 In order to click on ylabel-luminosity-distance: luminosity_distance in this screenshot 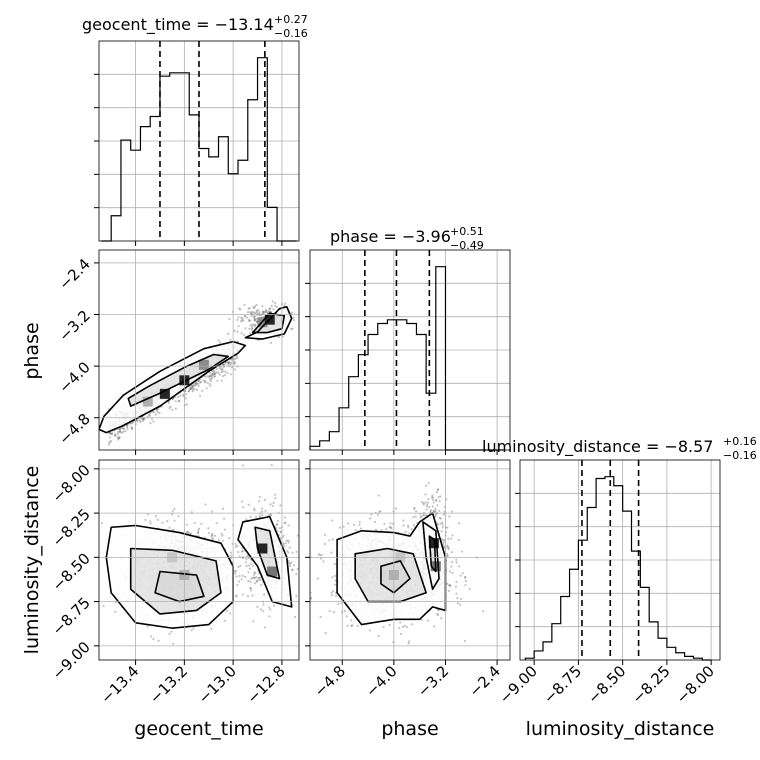, I will do `click(32, 560)`.